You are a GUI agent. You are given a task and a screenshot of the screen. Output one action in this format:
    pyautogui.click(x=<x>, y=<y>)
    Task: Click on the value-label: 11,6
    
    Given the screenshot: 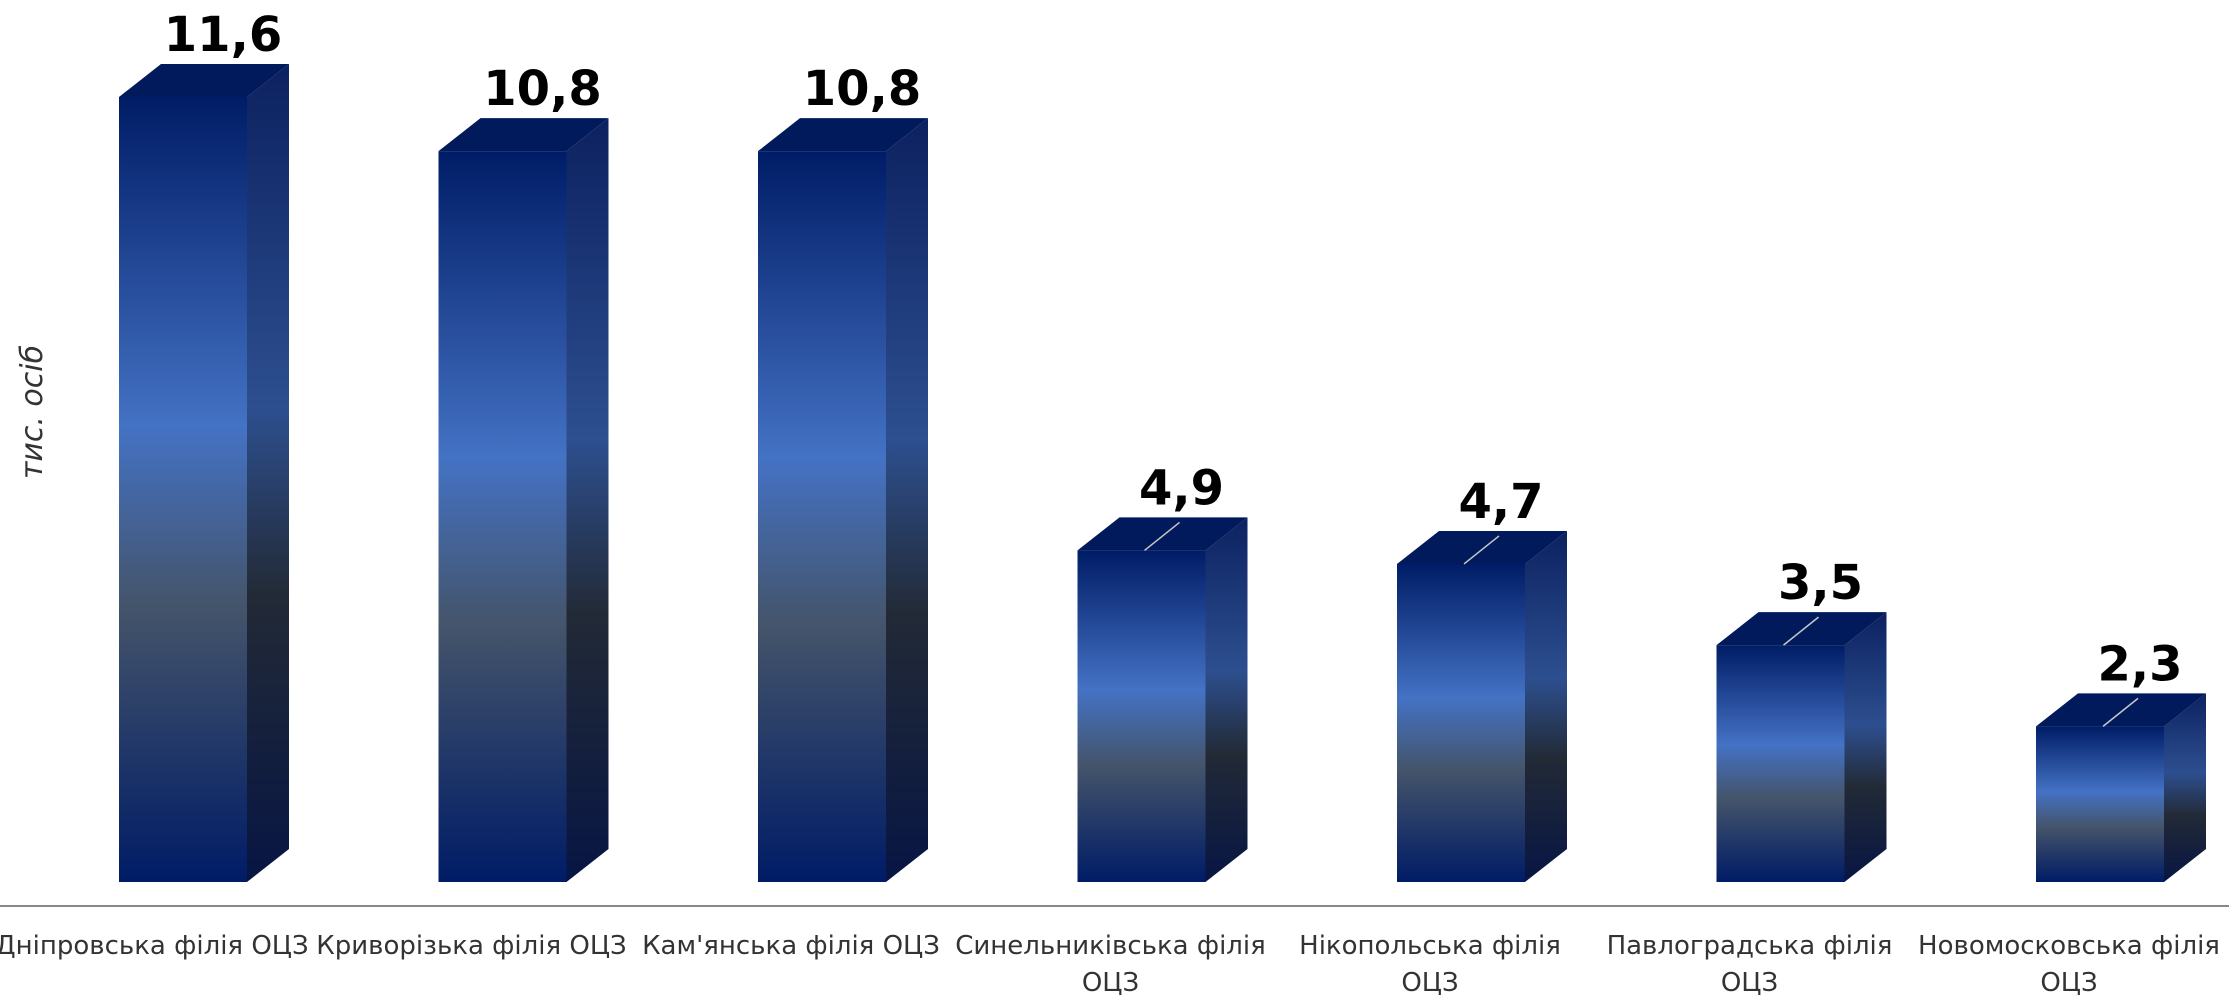 What is the action you would take?
    pyautogui.click(x=223, y=35)
    